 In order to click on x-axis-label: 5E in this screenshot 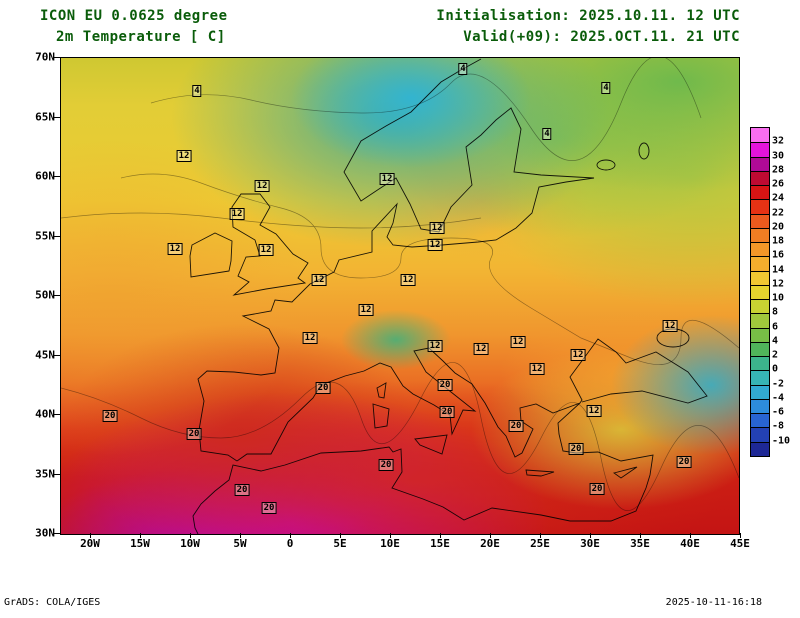, I will do `click(340, 543)`.